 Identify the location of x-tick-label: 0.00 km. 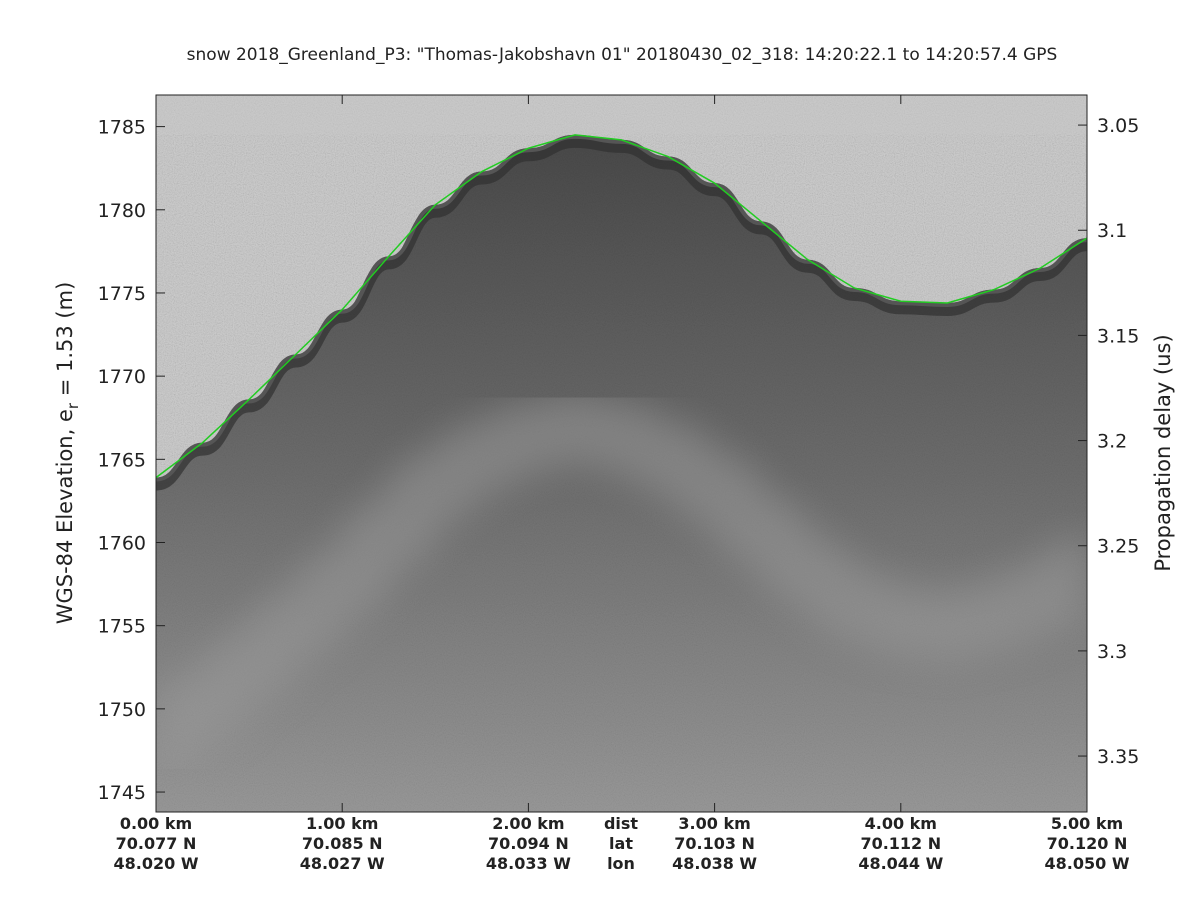
(156, 823).